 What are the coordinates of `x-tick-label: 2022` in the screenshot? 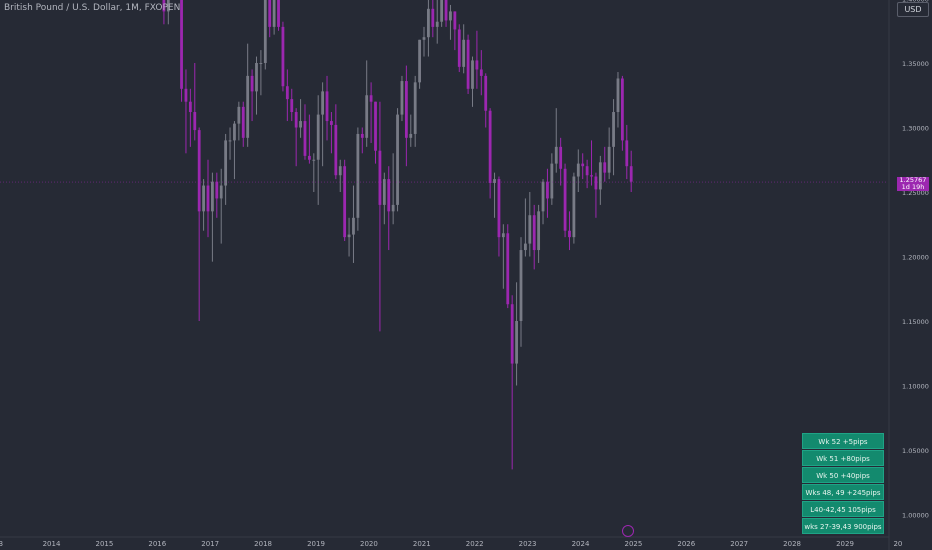 It's located at (475, 544).